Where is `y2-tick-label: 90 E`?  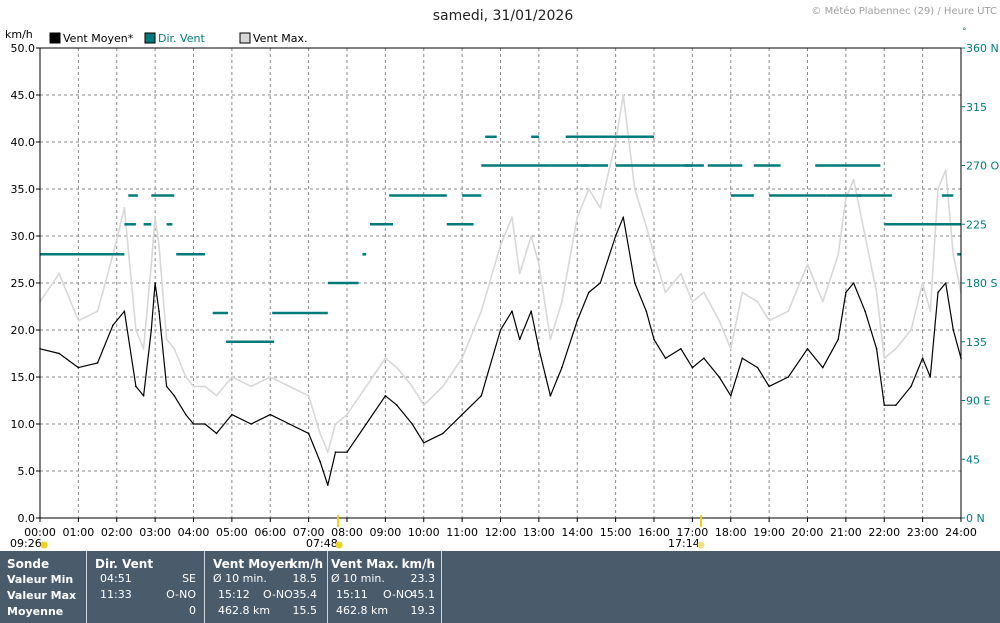 y2-tick-label: 90 E is located at coordinates (978, 401).